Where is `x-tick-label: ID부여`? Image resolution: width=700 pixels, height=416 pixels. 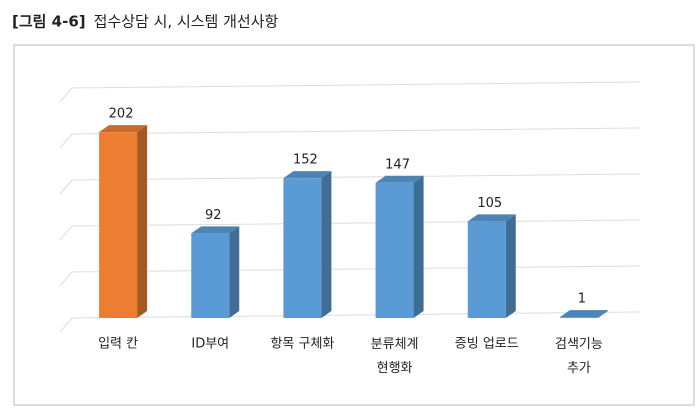
x-tick-label: ID부여 is located at coordinates (210, 344).